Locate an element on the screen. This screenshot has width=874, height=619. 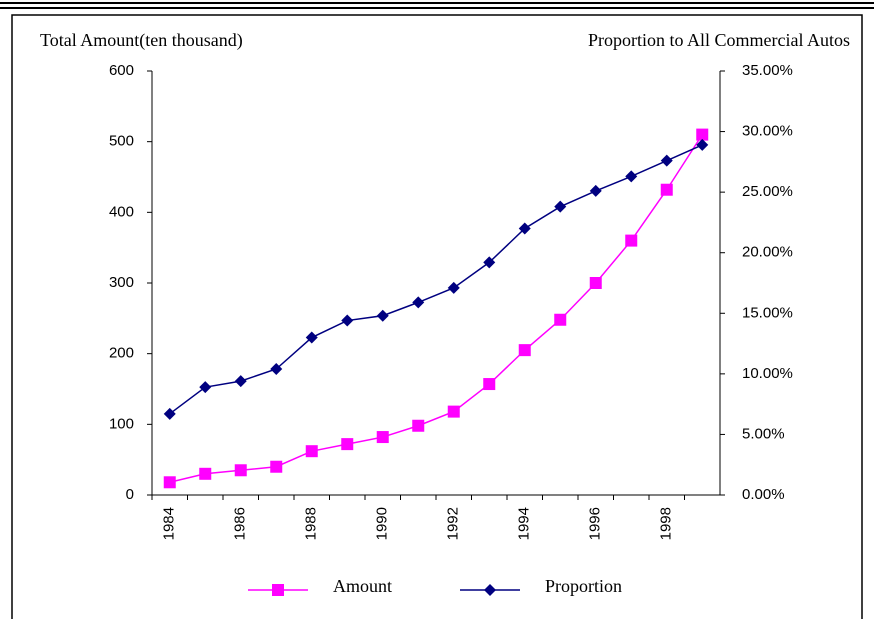
legend-label: Proportion is located at coordinates (583, 586).